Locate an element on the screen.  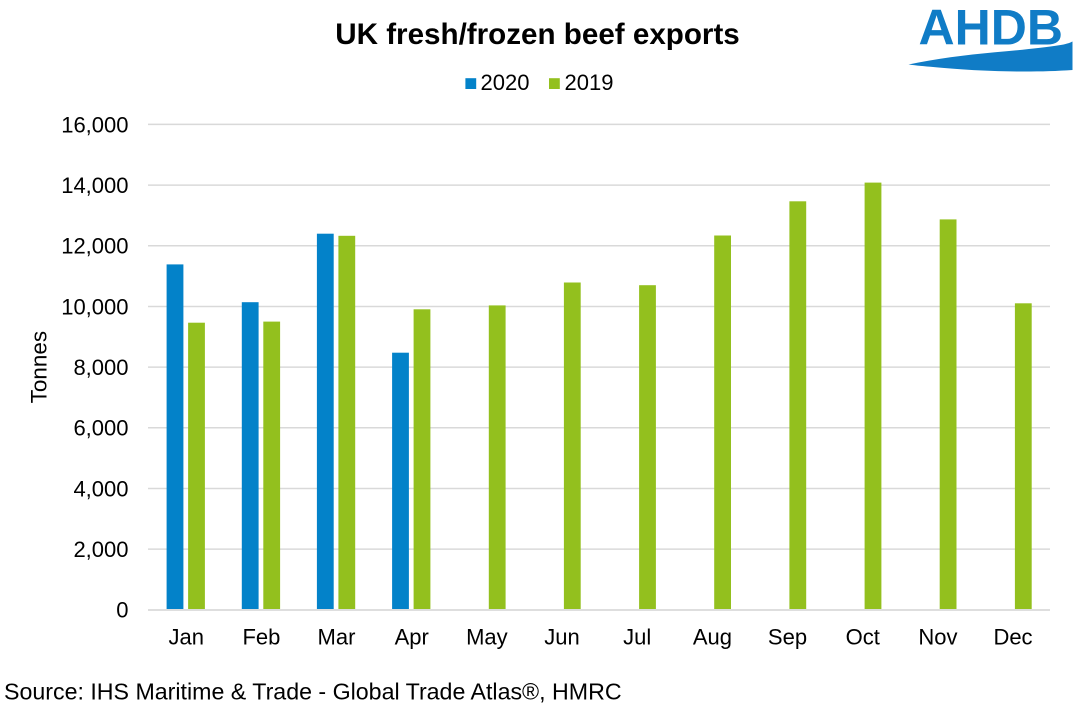
svg-text: 10,000 is located at coordinates (94, 306).